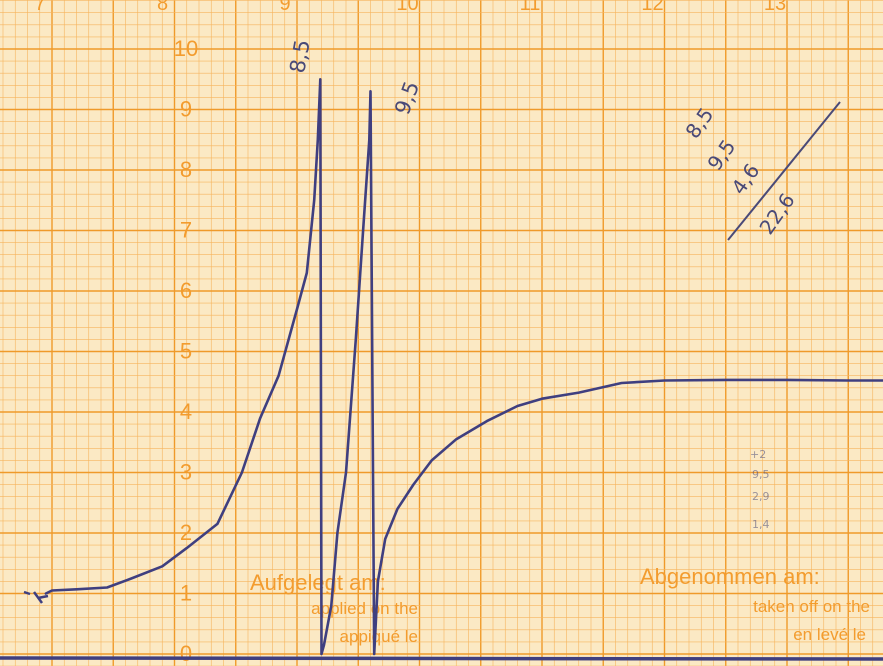 Image resolution: width=883 pixels, height=666 pixels. I want to click on removed-label-de: Abgenommen am:, so click(730, 576).